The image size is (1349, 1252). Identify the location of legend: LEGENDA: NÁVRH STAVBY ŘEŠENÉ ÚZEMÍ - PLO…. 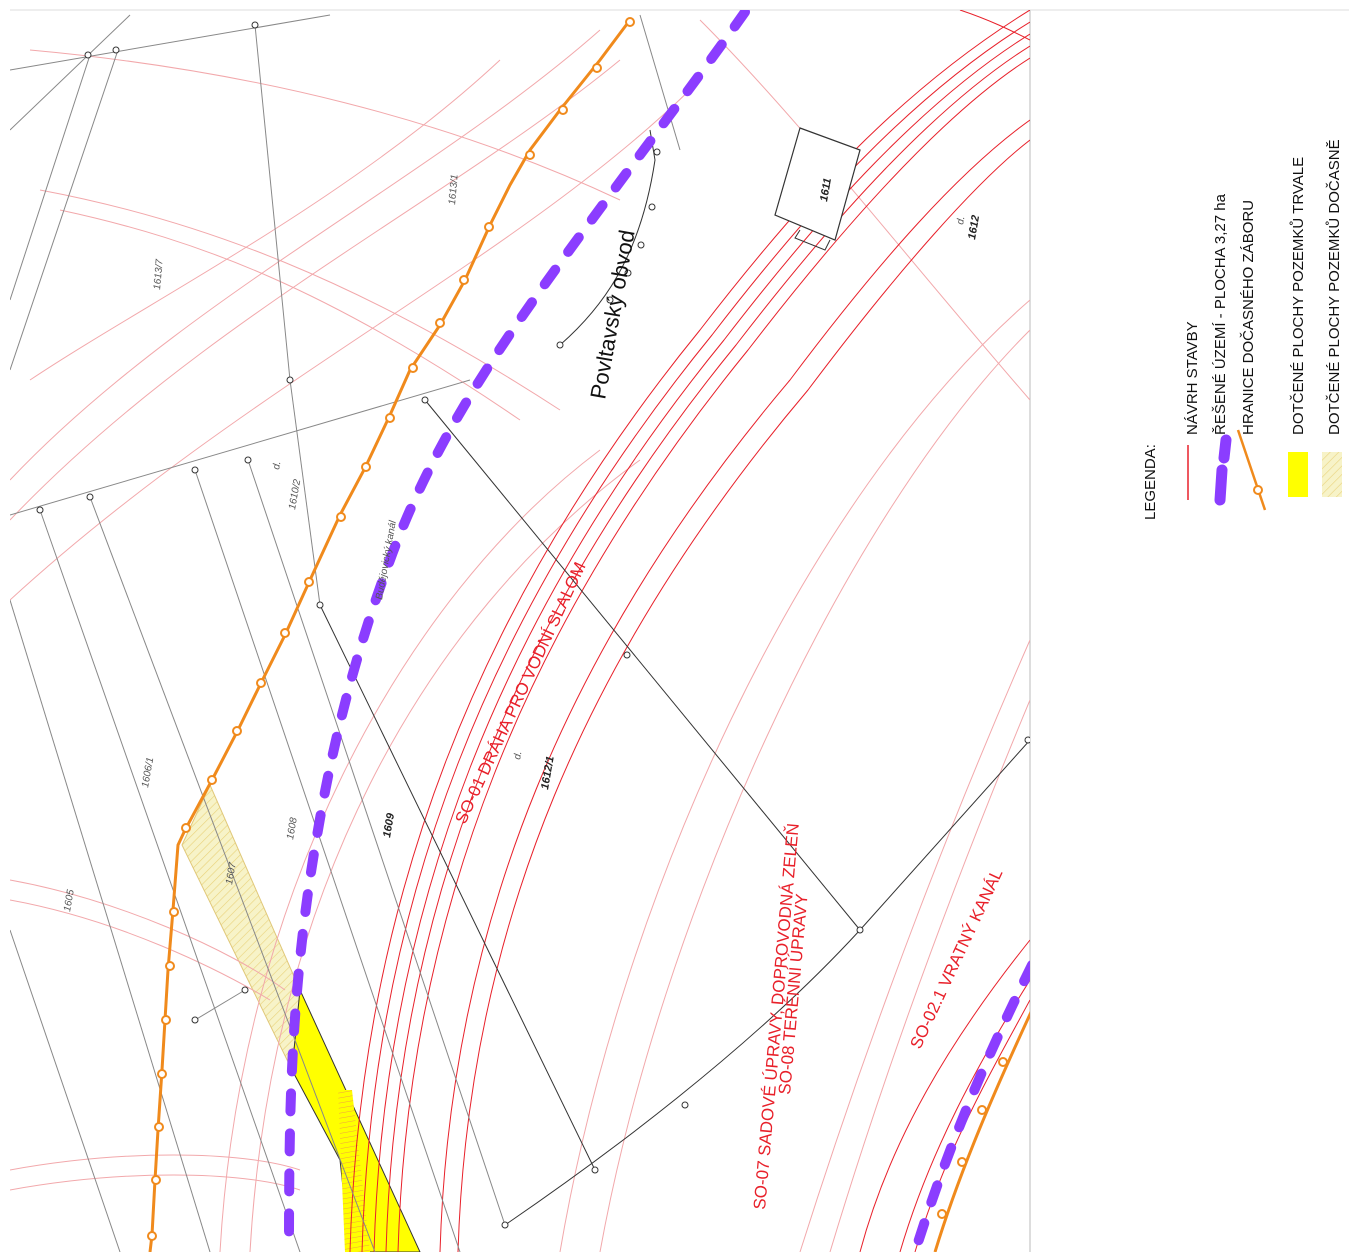
(1242, 329).